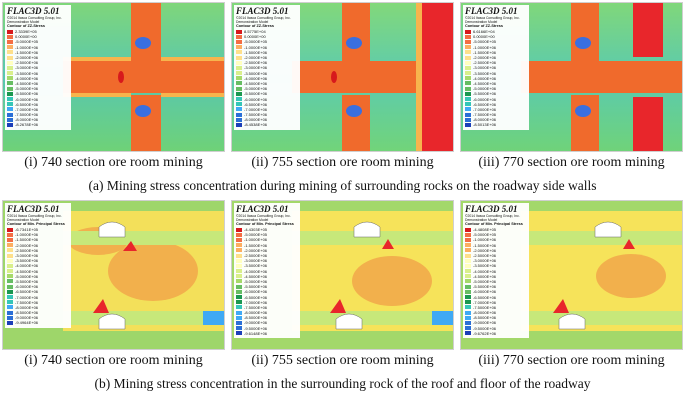 This screenshot has height=400, width=685. What do you see at coordinates (27, 245) in the screenshot?
I see `legend-value: -2.0000E+06` at bounding box center [27, 245].